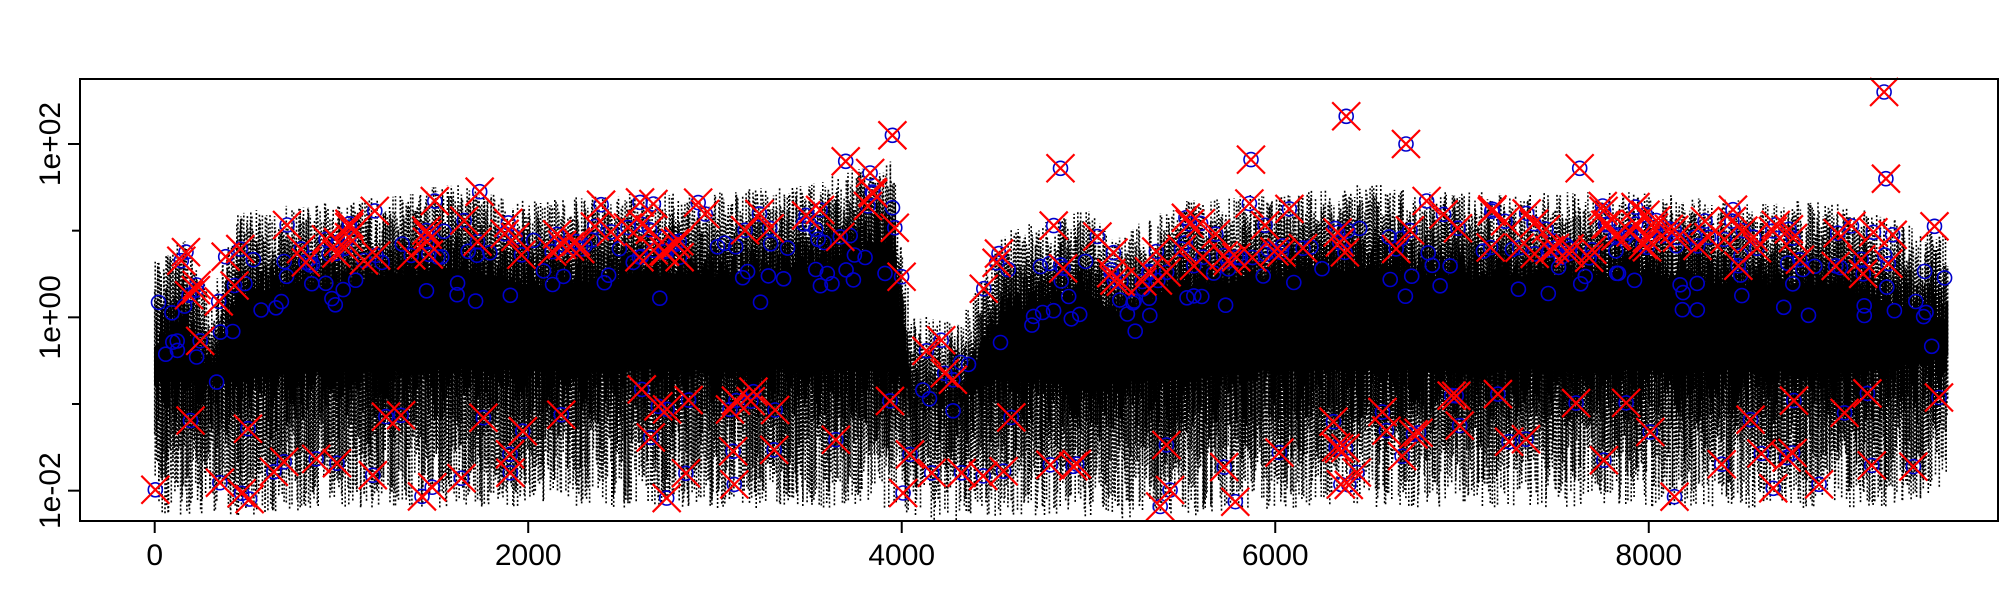 The height and width of the screenshot is (600, 2000). What do you see at coordinates (1648, 555) in the screenshot?
I see `x-tick-label: 8000` at bounding box center [1648, 555].